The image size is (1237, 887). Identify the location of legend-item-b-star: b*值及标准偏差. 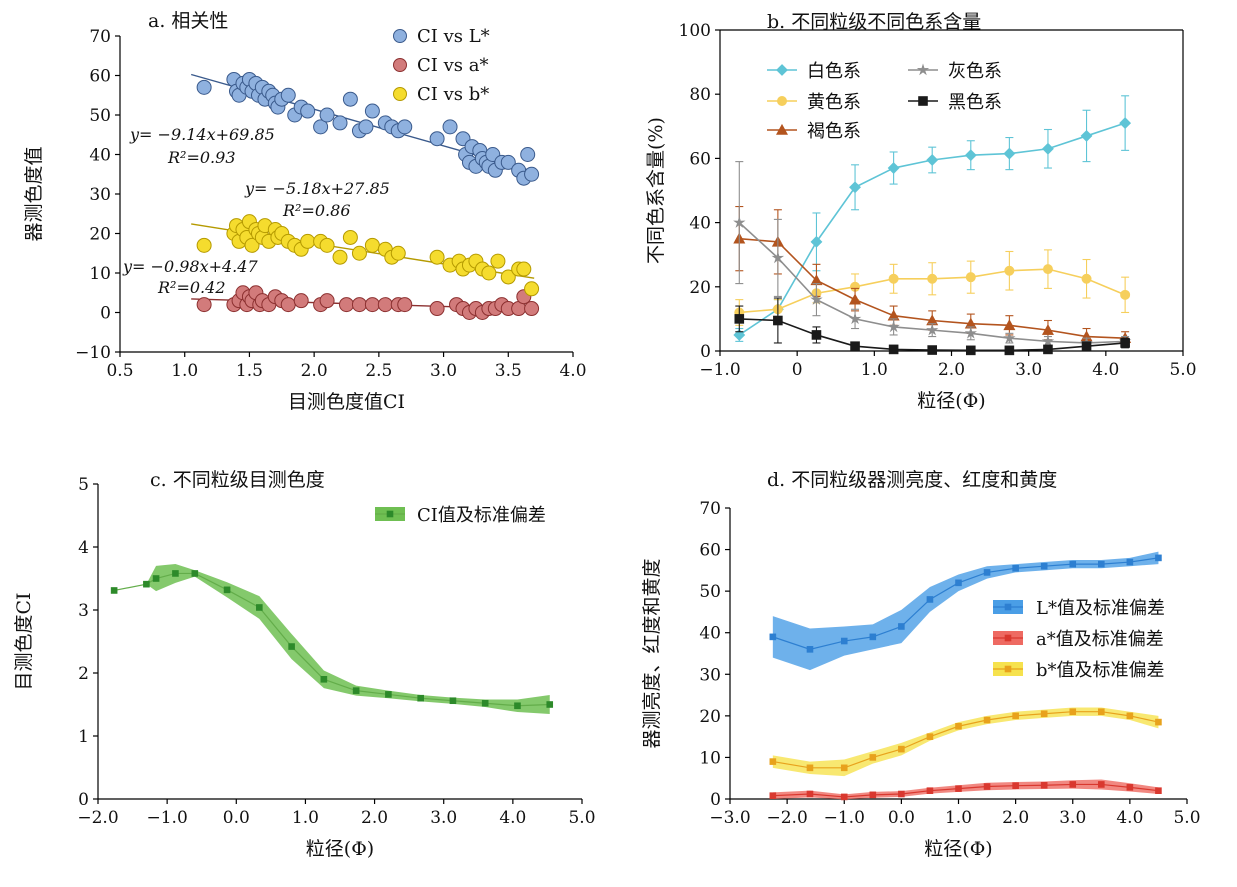
(1079, 670).